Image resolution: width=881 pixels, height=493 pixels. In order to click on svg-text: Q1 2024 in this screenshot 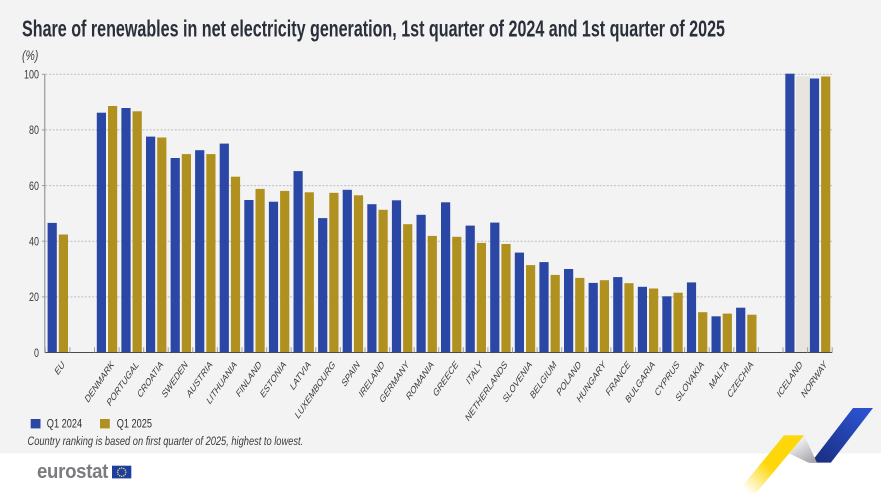, I will do `click(64, 425)`.